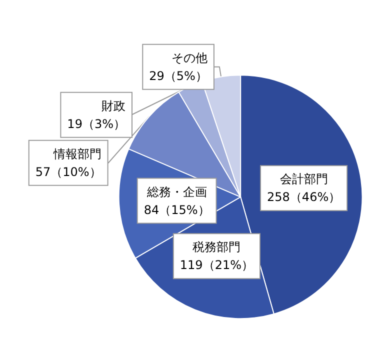 Image resolution: width=388 pixels, height=358 pixels. Describe the element at coordinates (77, 153) in the screenshot. I see `slice-label: 情報部門` at that location.